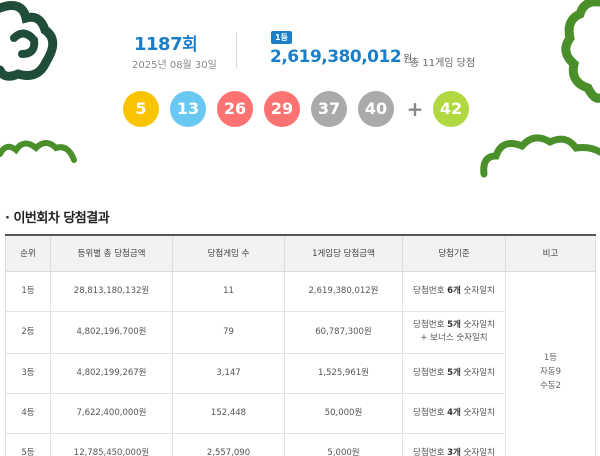 The image size is (600, 456). What do you see at coordinates (111, 332) in the screenshot?
I see `total-cell: 4,802,196,700원` at bounding box center [111, 332].